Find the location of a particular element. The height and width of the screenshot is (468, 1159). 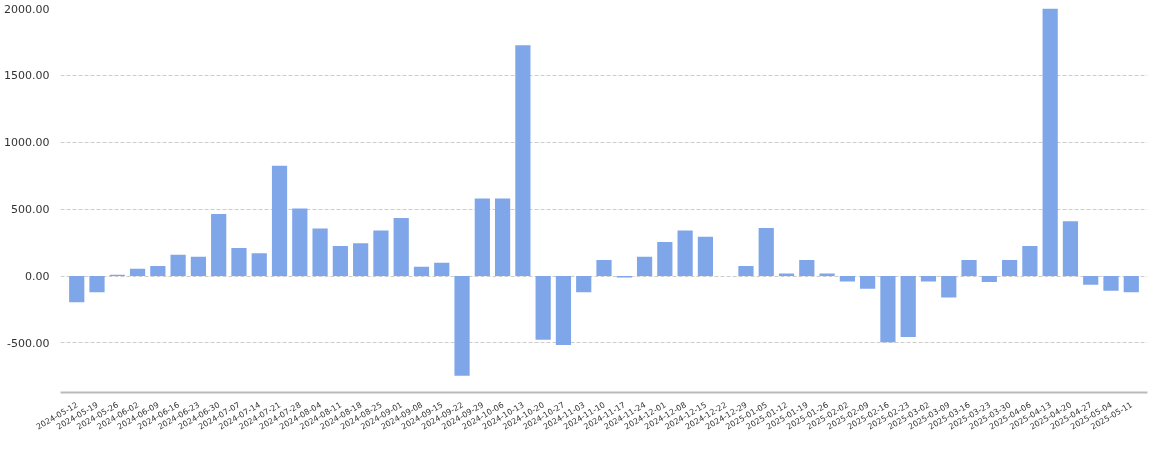

y-tick-label: 1000.00 is located at coordinates (27, 143).